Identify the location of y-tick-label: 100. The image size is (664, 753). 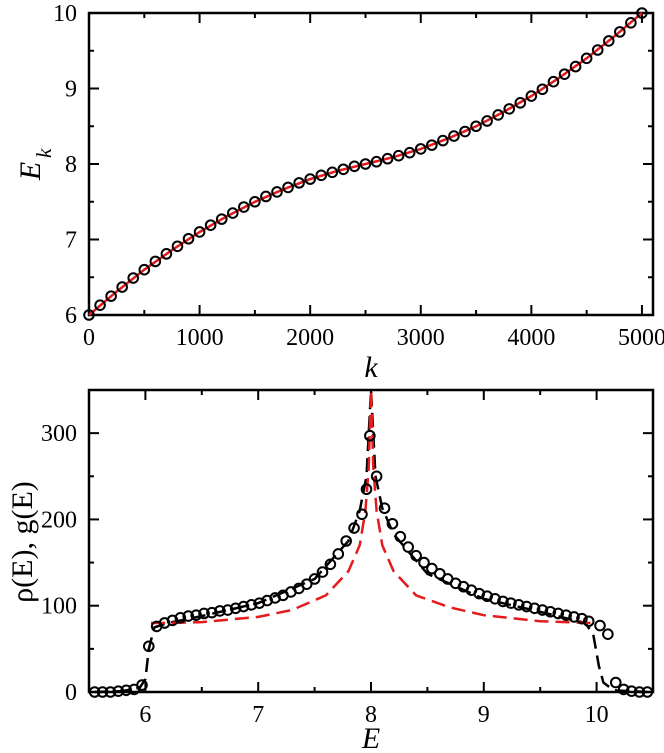
(59, 607).